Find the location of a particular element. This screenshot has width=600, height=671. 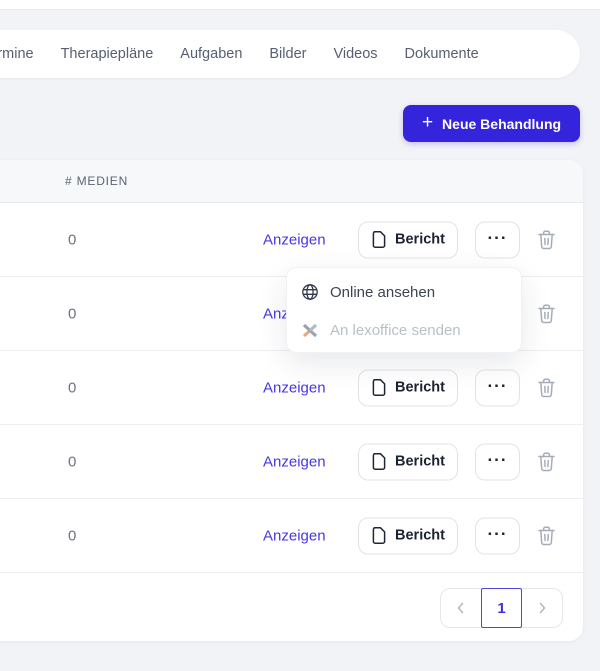

chevron-left-icon is located at coordinates (461, 608).